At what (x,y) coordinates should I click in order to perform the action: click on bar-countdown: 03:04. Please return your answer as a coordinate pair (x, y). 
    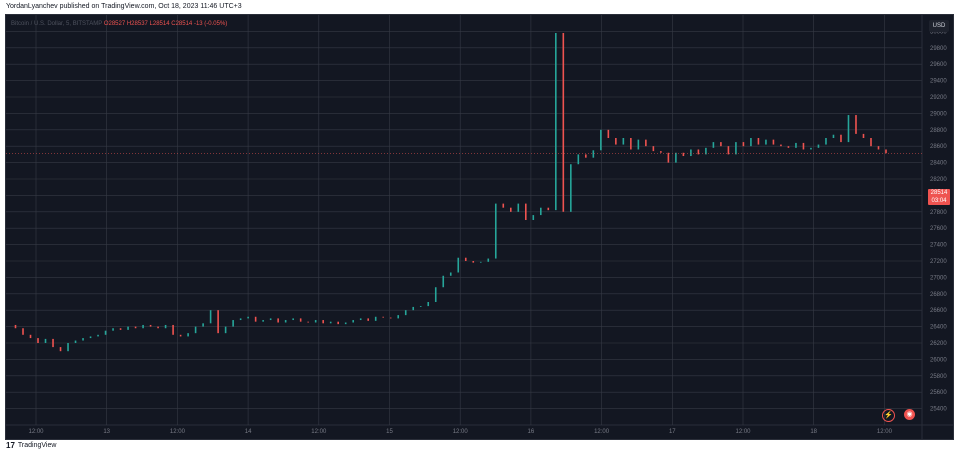
    Looking at the image, I should click on (939, 201).